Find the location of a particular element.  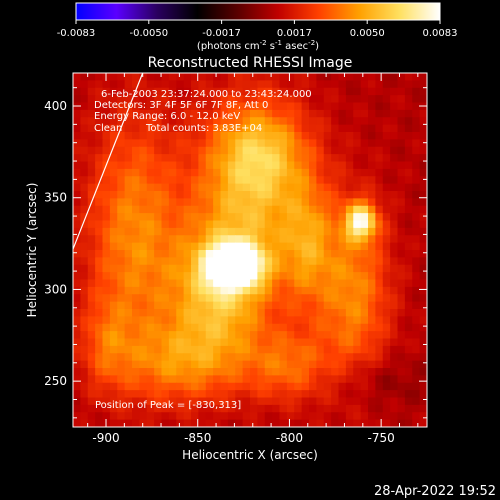

colorbar-tick-label: 0.0017 is located at coordinates (294, 33).